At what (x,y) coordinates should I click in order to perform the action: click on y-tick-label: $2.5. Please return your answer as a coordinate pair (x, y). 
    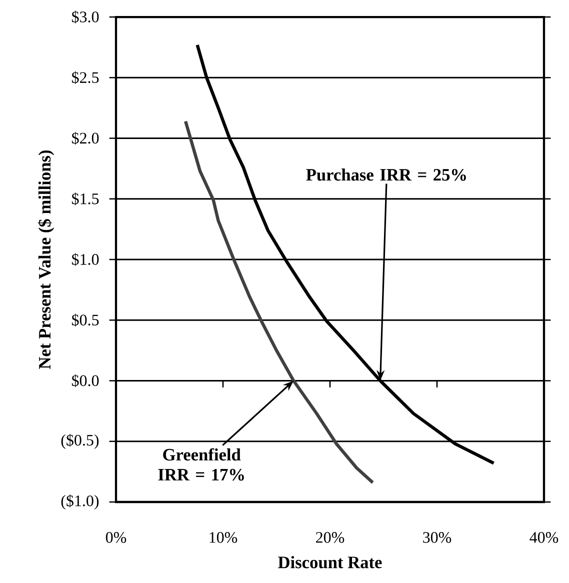
    Looking at the image, I should click on (85, 77).